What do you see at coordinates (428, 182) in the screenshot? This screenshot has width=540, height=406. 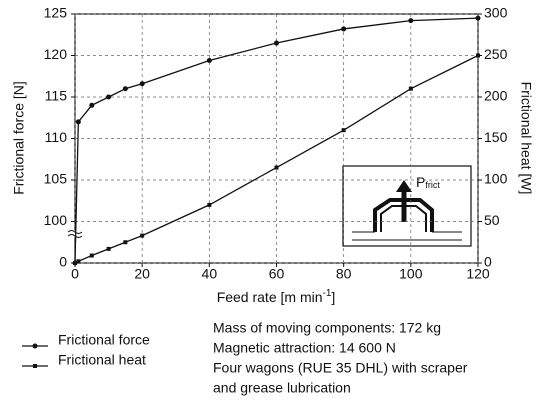 I see `inset-label: Pfrict` at bounding box center [428, 182].